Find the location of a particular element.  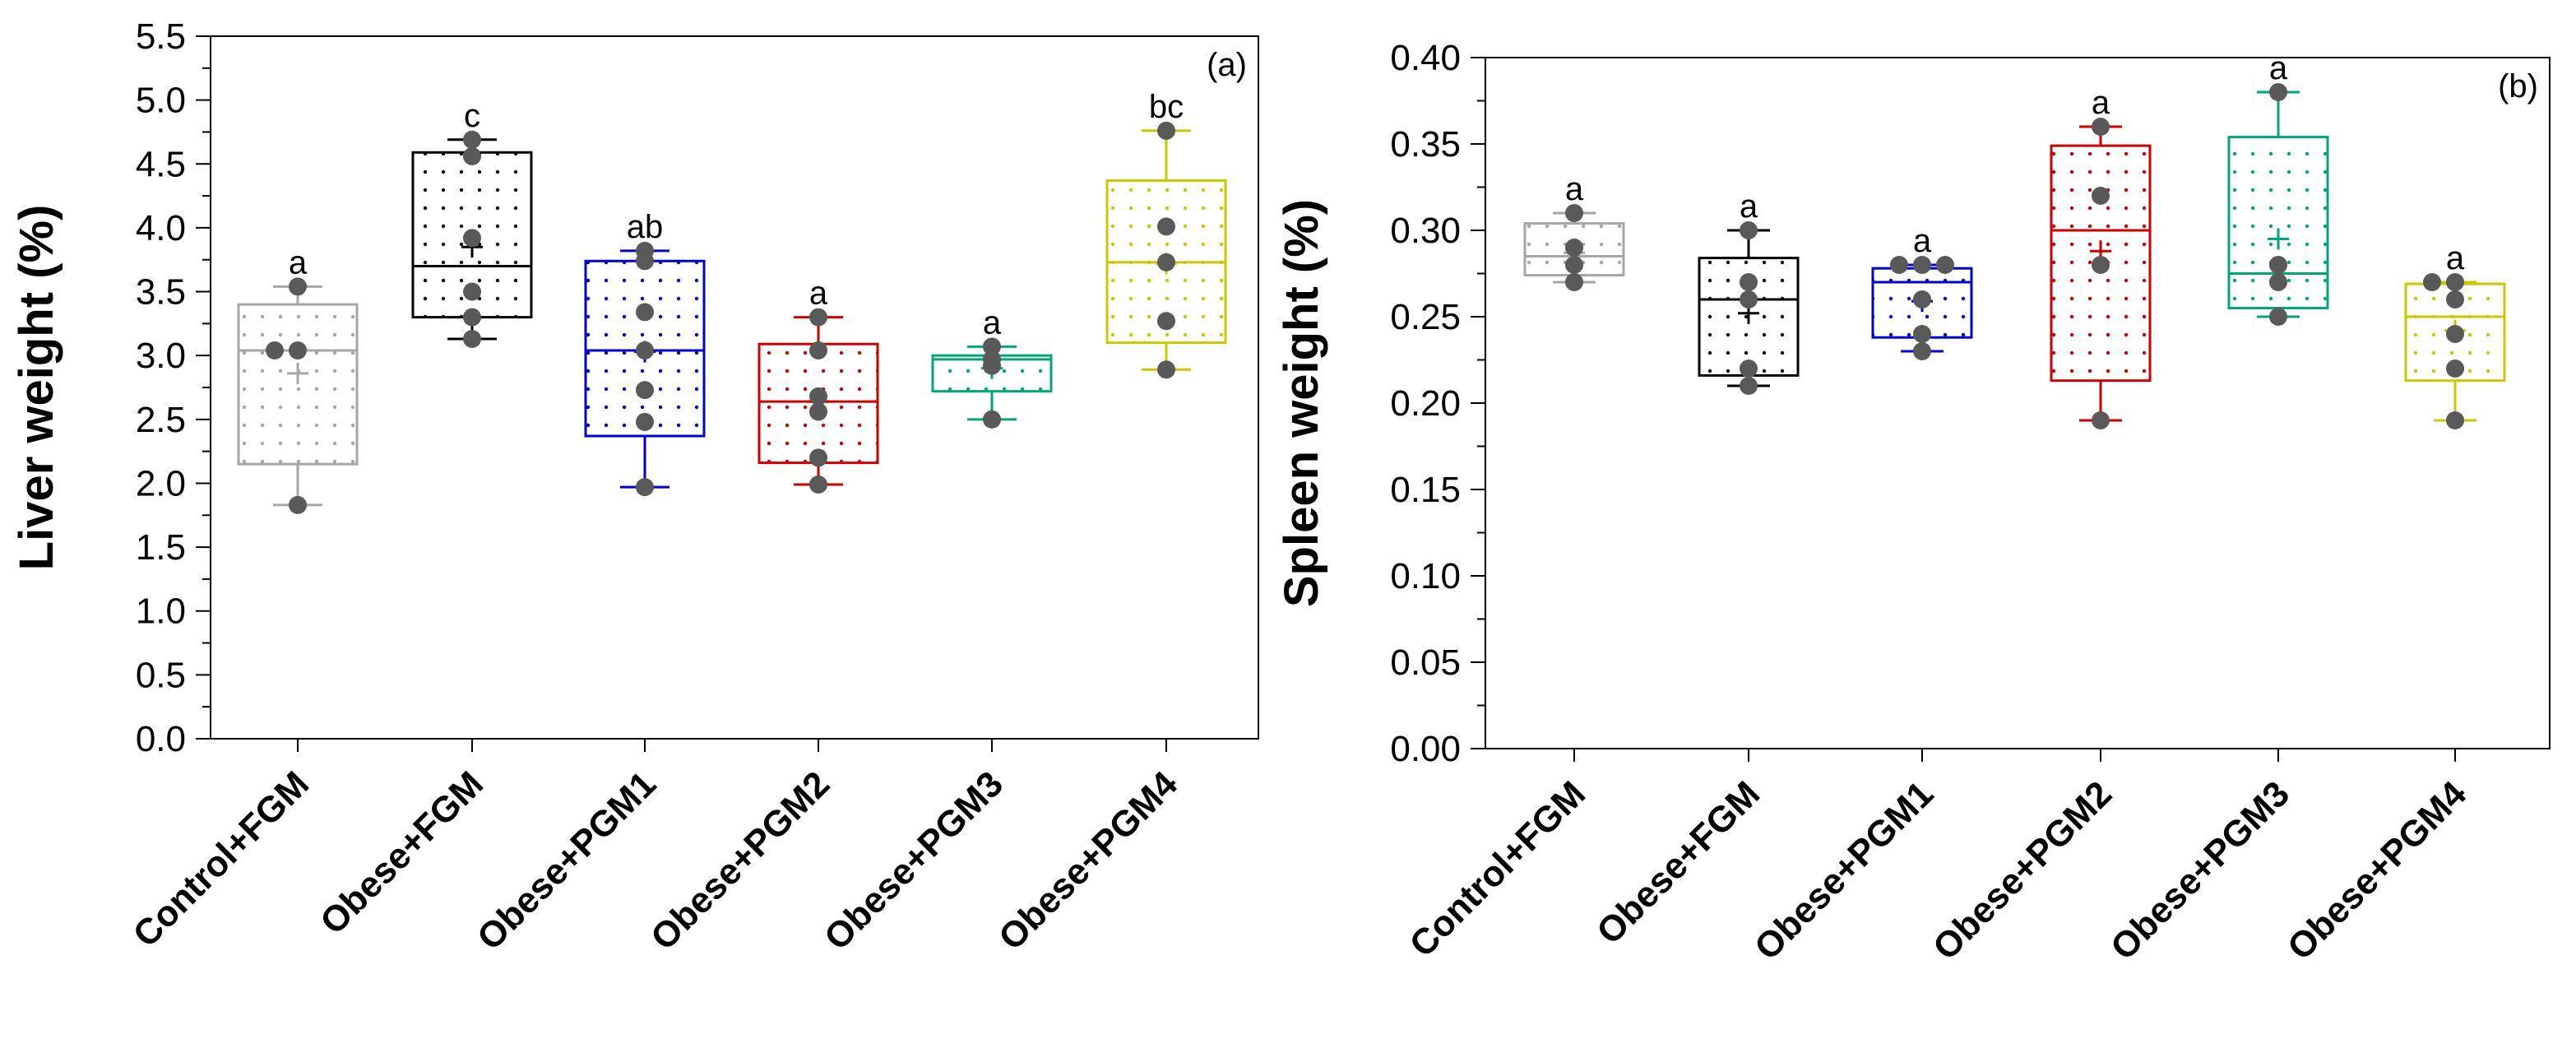

y-tick-label: 0.25 is located at coordinates (1426, 317).